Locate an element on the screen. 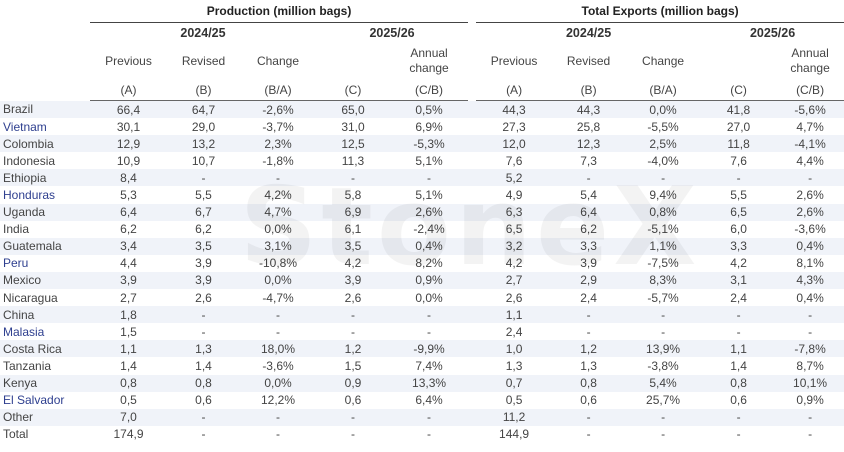  production-2025-26-cell: 11,3 is located at coordinates (353, 160).